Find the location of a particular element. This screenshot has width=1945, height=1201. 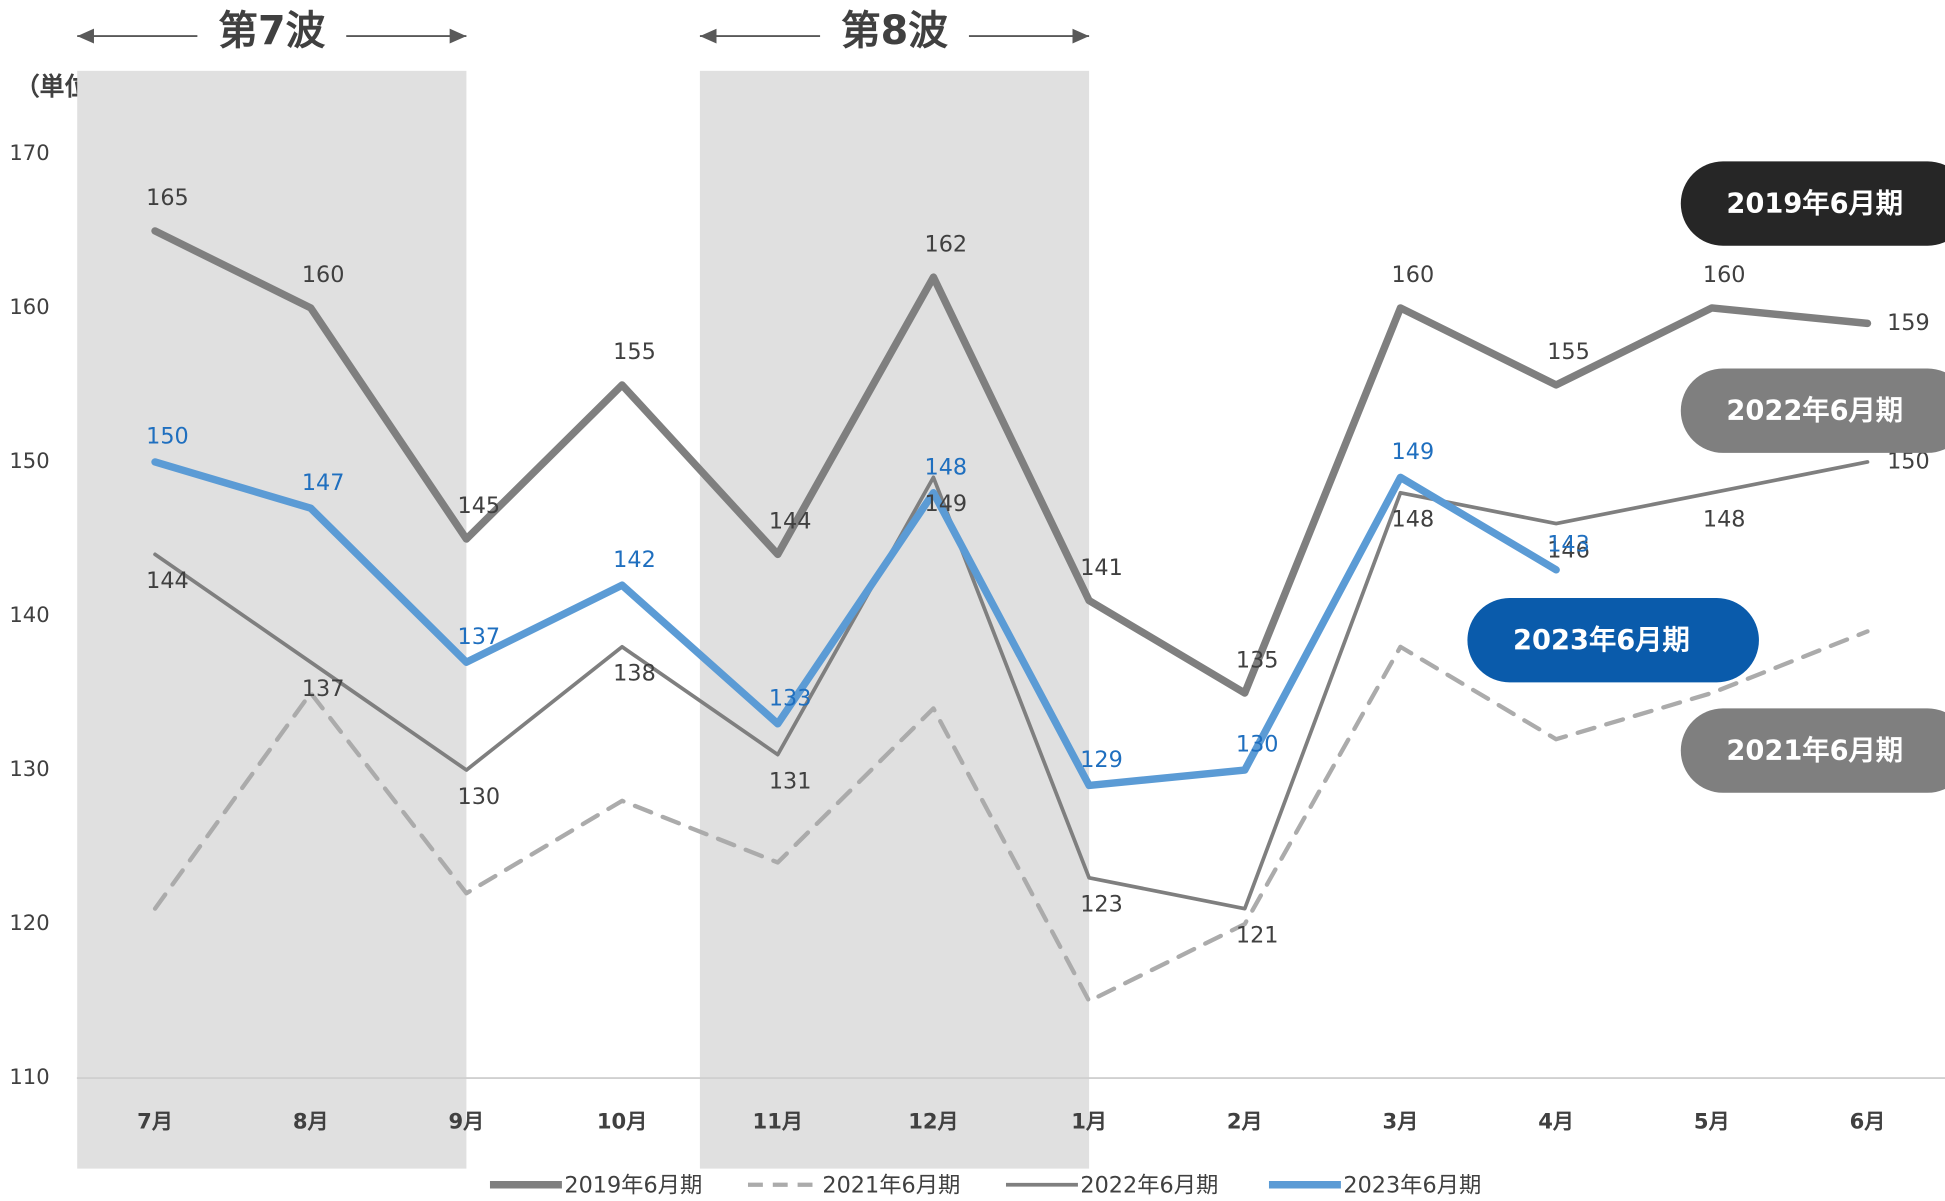

data-label: 146 is located at coordinates (1568, 550).